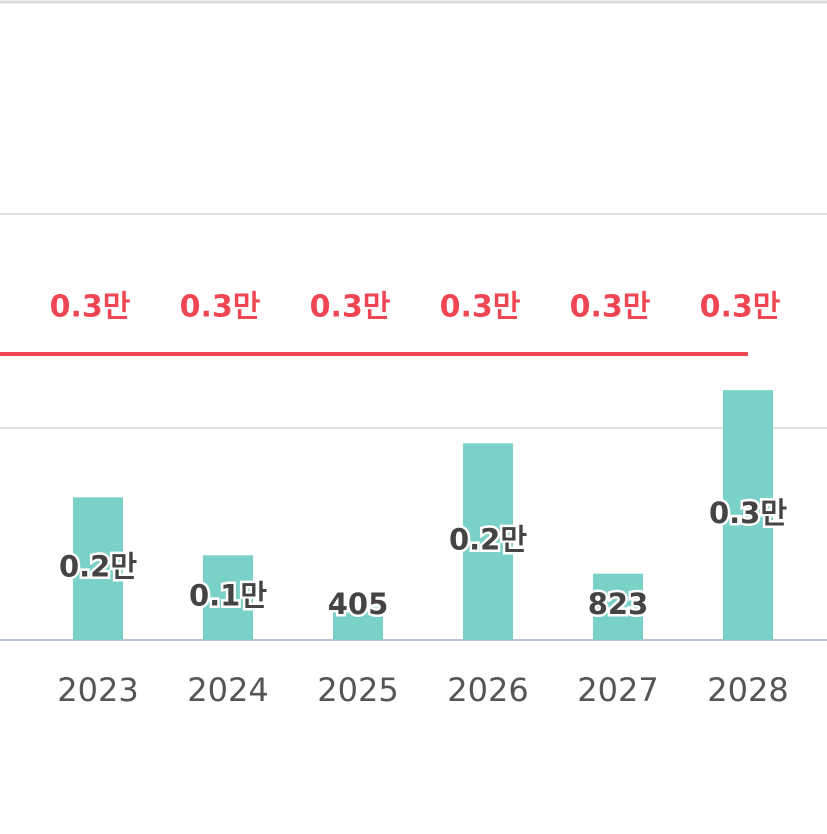 The image size is (827, 834). Describe the element at coordinates (358, 604) in the screenshot. I see `bar-value-label: 405` at that location.